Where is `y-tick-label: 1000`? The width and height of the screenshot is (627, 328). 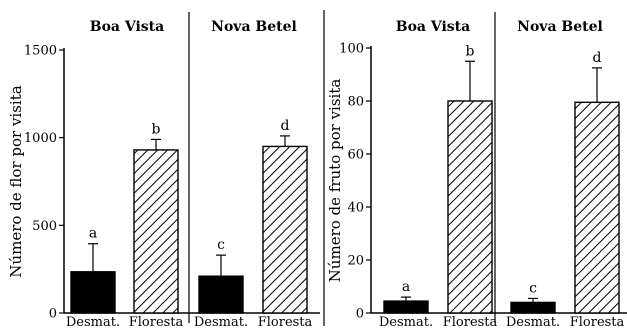
y-tick-label: 1000 is located at coordinates (40, 138).